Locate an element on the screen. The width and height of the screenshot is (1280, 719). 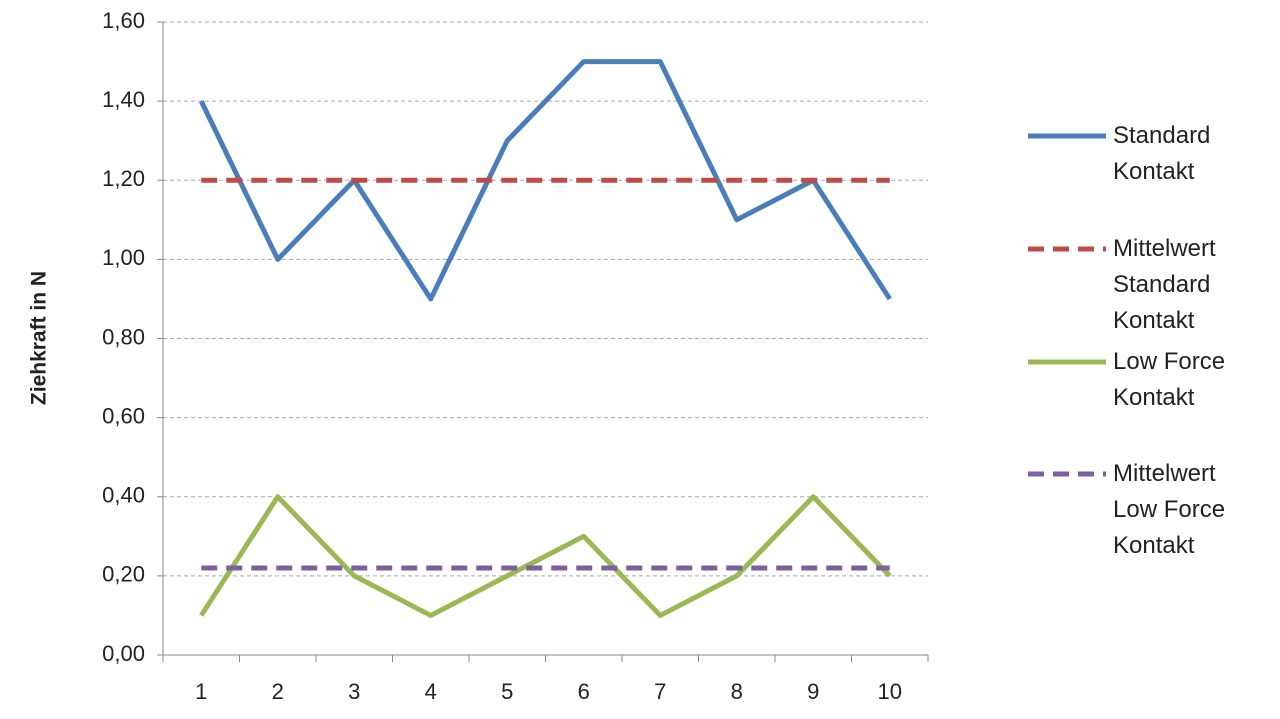
legend-label: Mittelwert Low Force Kontakt is located at coordinates (1169, 510).